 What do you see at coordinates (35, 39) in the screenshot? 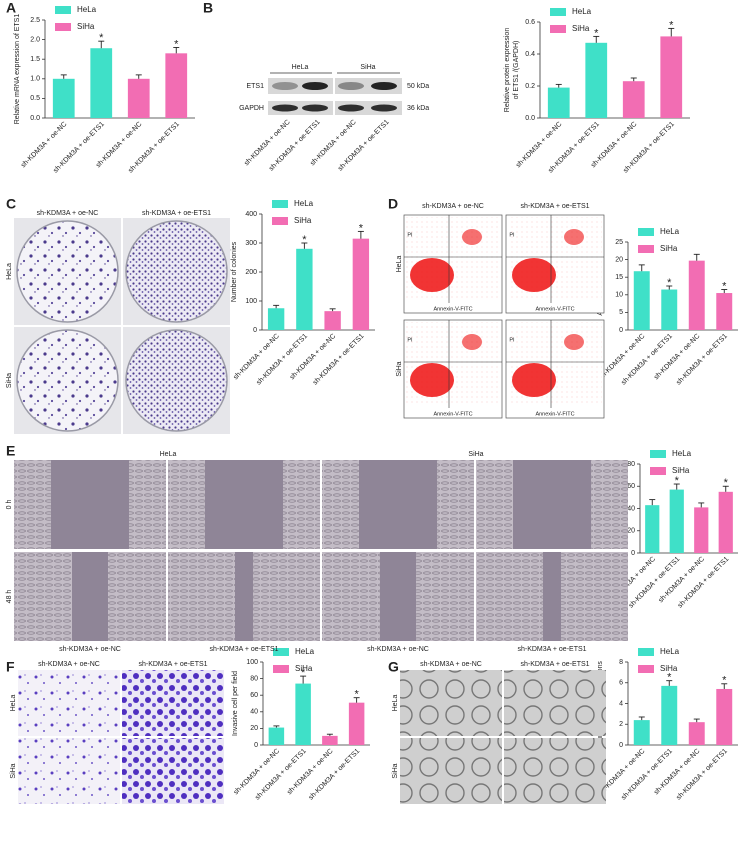
I see `y-tick-label: 2.0` at bounding box center [35, 39].